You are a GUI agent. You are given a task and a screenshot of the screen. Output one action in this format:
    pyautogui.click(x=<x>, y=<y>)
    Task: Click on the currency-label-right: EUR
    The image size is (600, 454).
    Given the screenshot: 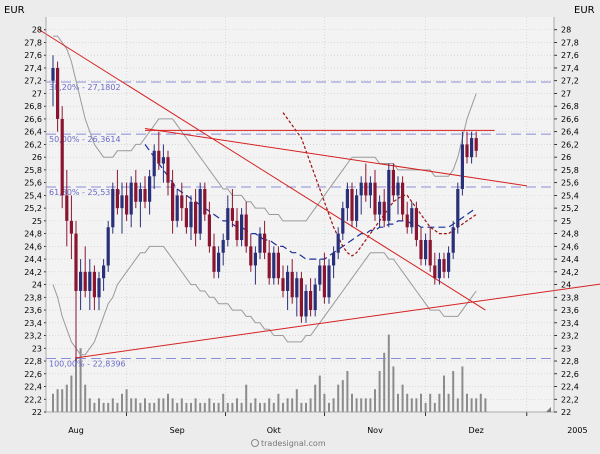 What is the action you would take?
    pyautogui.click(x=584, y=10)
    